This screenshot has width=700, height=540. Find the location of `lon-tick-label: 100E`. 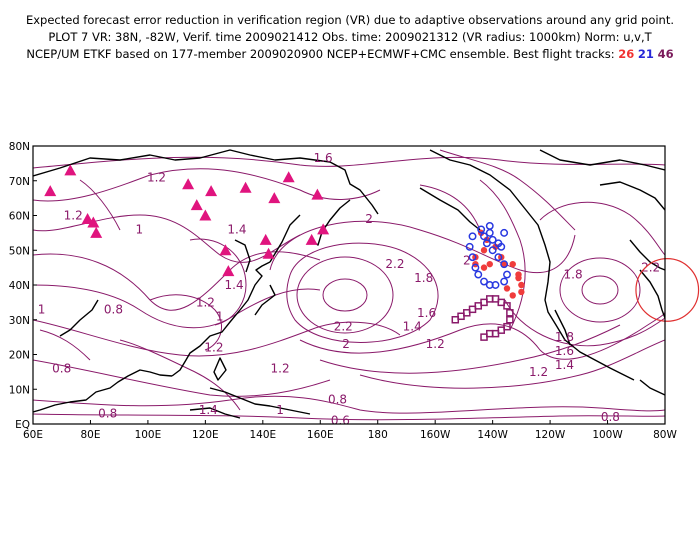

lon-tick-label: 100E is located at coordinates (148, 435).